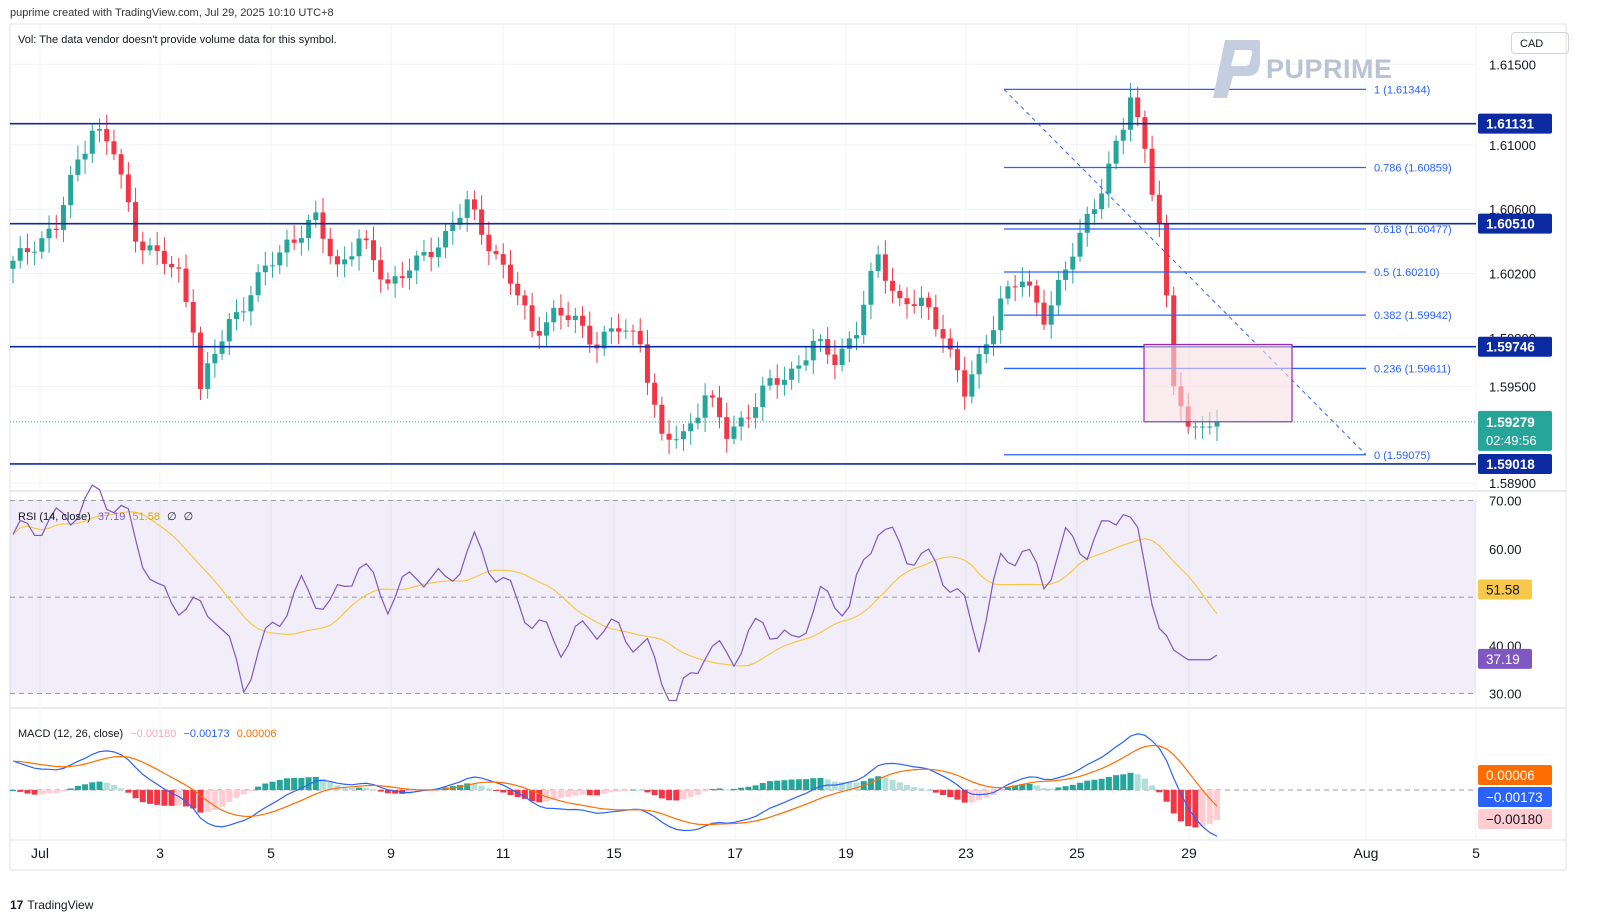 The image size is (1600, 920). Describe the element at coordinates (1503, 659) in the screenshot. I see `rsi-tag-label: 37.19` at that location.